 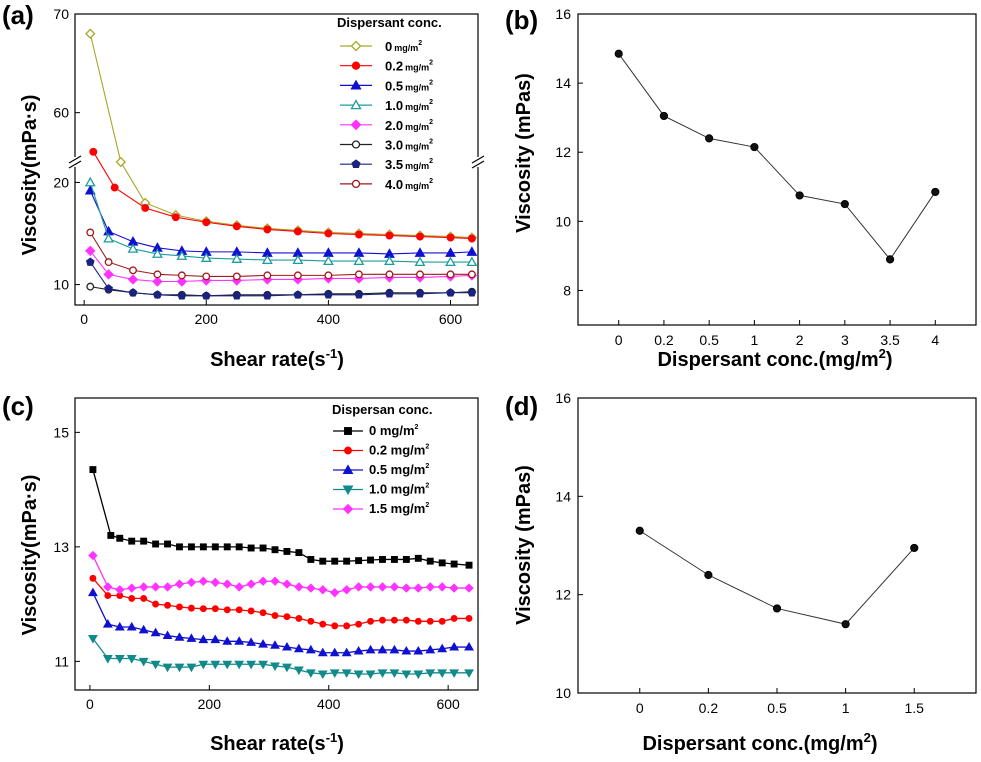 What do you see at coordinates (846, 708) in the screenshot?
I see `panel-d-x-tick-label: 1` at bounding box center [846, 708].